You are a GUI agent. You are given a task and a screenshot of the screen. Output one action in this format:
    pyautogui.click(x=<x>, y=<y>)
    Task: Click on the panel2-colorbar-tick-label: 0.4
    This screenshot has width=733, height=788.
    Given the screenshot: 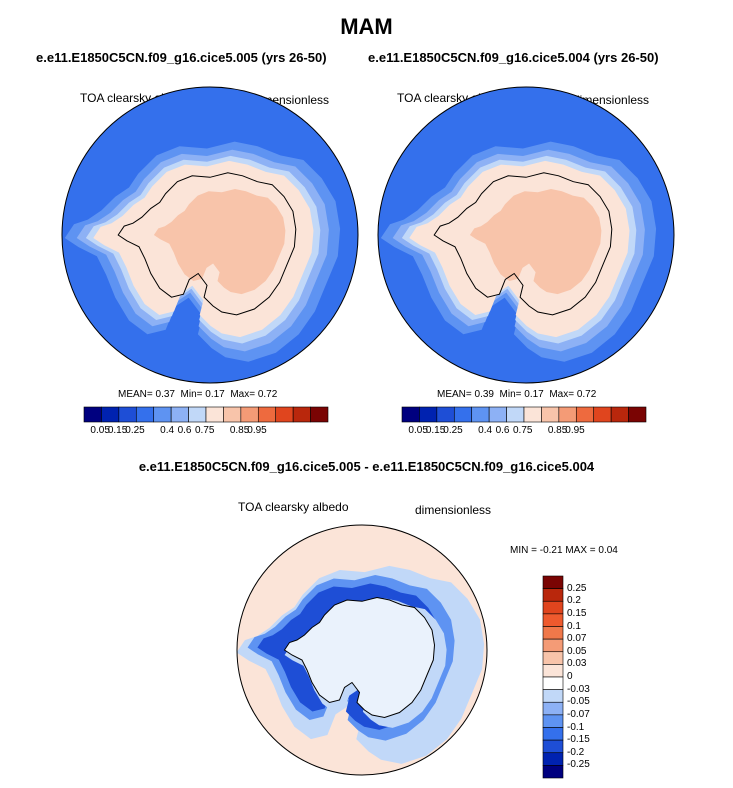 What is the action you would take?
    pyautogui.click(x=485, y=430)
    